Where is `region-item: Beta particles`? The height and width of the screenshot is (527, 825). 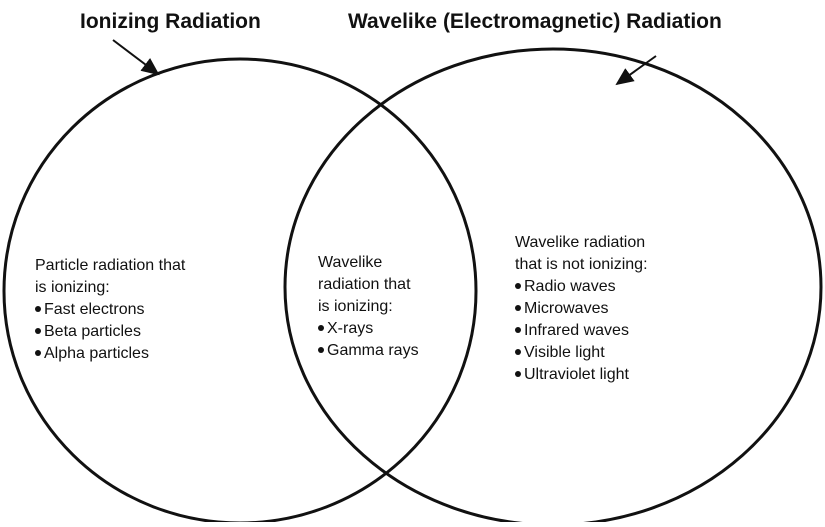 region-item: Beta particles is located at coordinates (92, 331).